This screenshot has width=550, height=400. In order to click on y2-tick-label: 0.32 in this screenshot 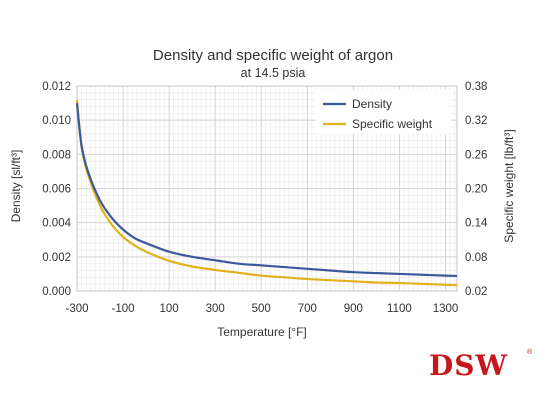, I will do `click(476, 121)`.